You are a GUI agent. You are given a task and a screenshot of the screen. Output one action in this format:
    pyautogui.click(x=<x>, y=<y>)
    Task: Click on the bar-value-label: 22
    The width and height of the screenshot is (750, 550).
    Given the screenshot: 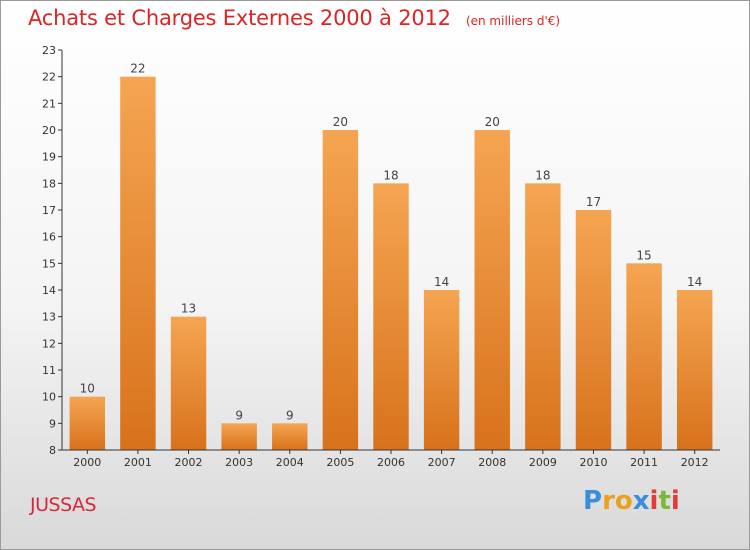 What is the action you would take?
    pyautogui.click(x=137, y=69)
    